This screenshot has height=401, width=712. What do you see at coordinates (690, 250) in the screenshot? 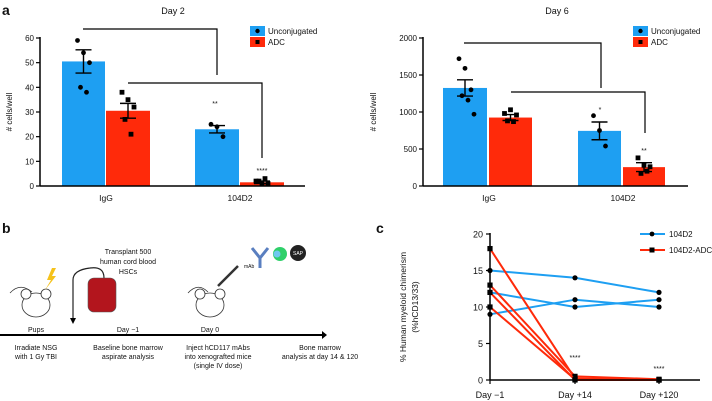
I see `legend-label-104d2-adc: 104D2-ADC` at bounding box center [690, 250].